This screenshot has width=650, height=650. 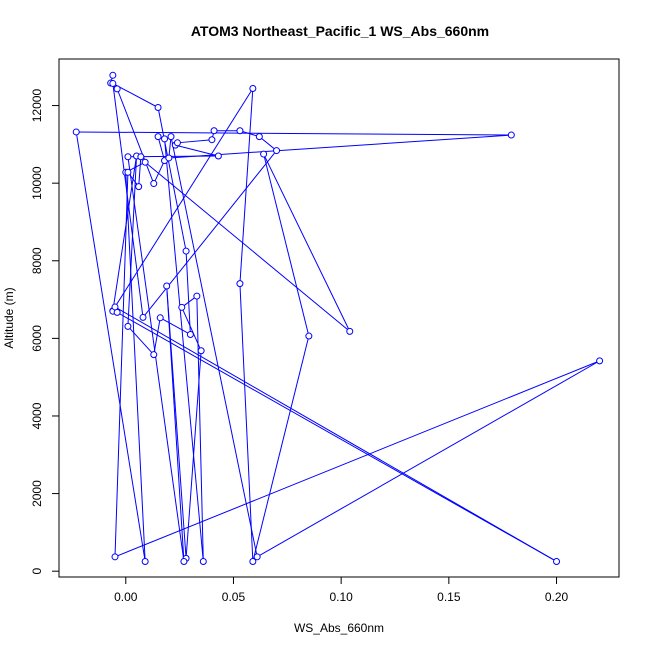 What do you see at coordinates (37, 493) in the screenshot?
I see `y-tick-label: 2000` at bounding box center [37, 493].